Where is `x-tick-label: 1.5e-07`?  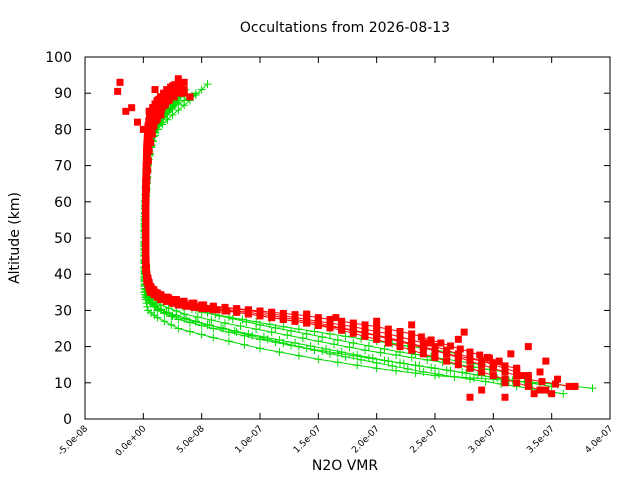 x-tick-label: 1.5e-07 is located at coordinates (308, 440).